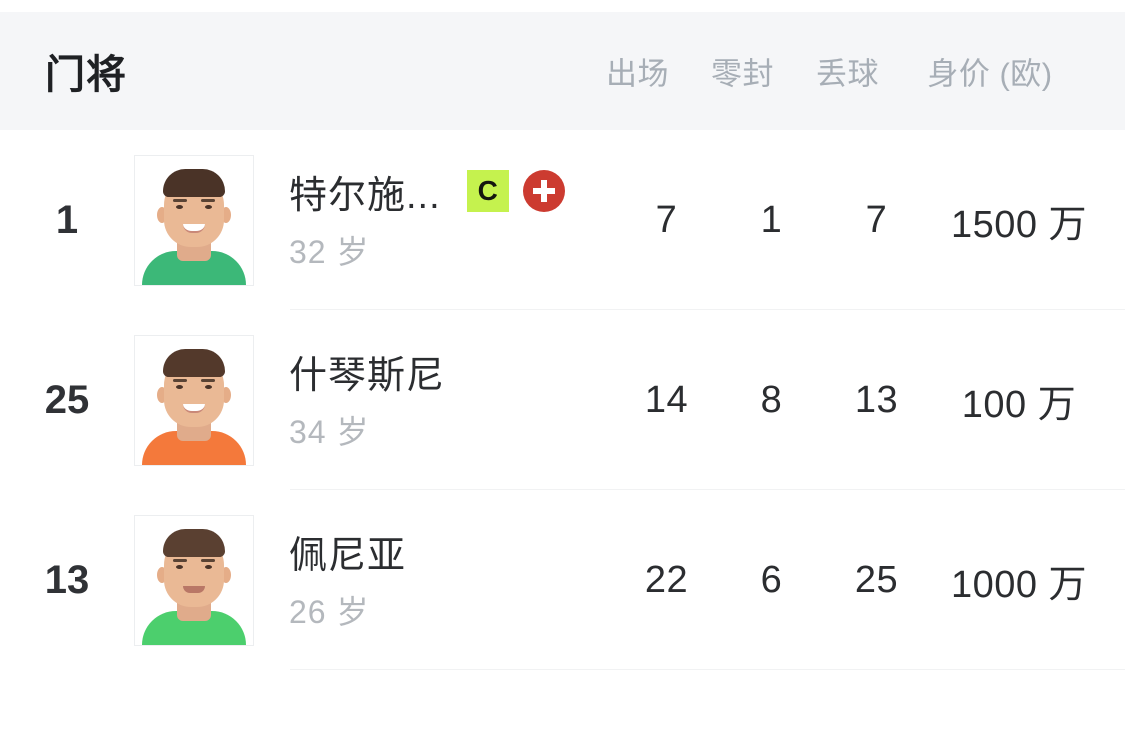 The width and height of the screenshot is (1125, 740). What do you see at coordinates (1019, 224) in the screenshot?
I see `stat-marketvalue: 1500 万` at bounding box center [1019, 224].